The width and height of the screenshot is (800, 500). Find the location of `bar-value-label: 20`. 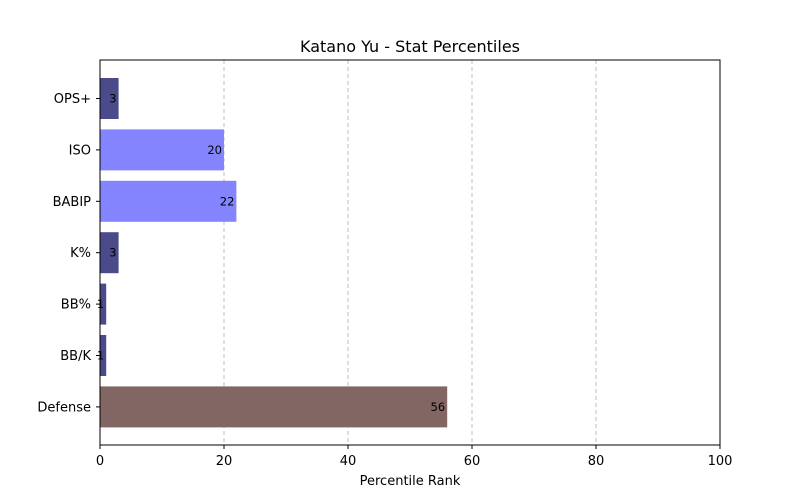

bar-value-label: 20 is located at coordinates (214, 150).